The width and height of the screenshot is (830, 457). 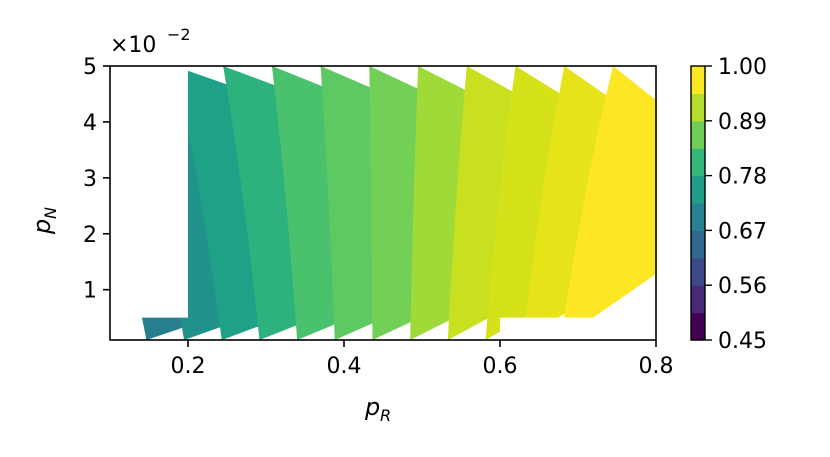 What do you see at coordinates (179, 34) in the screenshot?
I see `y-scale-exponent: −2` at bounding box center [179, 34].